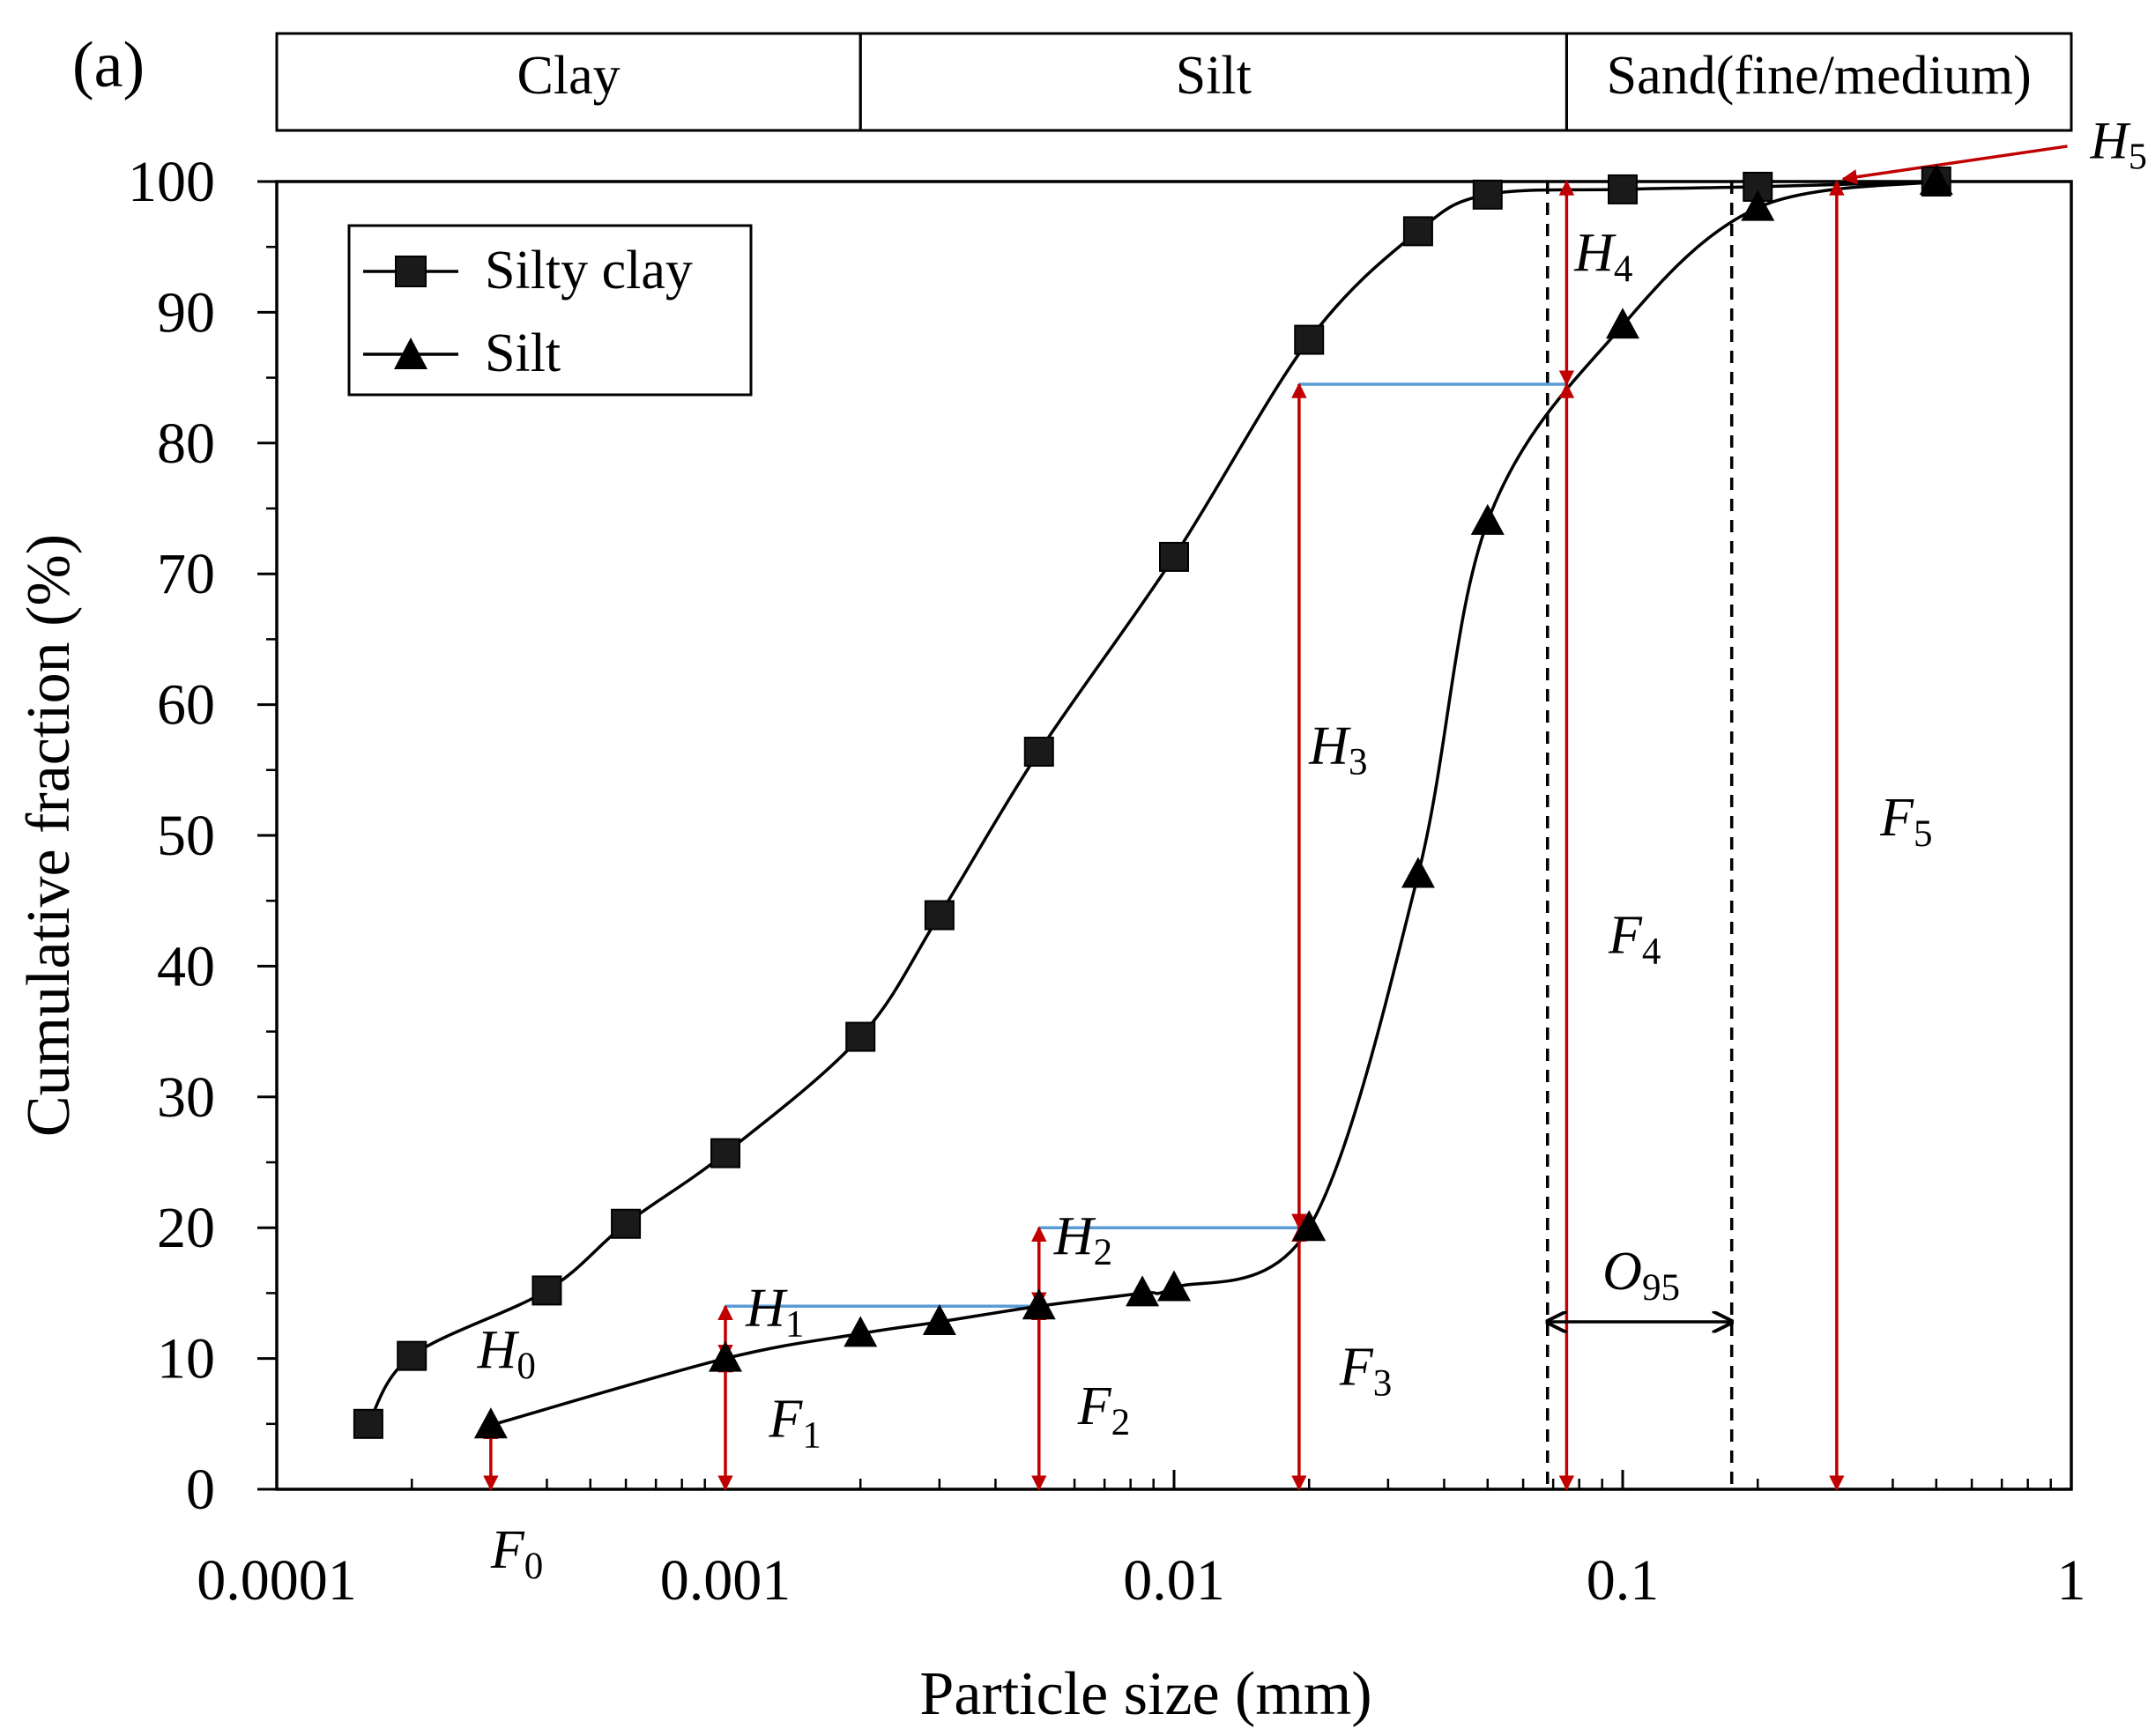 The image size is (2148, 1736). What do you see at coordinates (775, 1312) in the screenshot?
I see `annotation-label-h1: H1` at bounding box center [775, 1312].